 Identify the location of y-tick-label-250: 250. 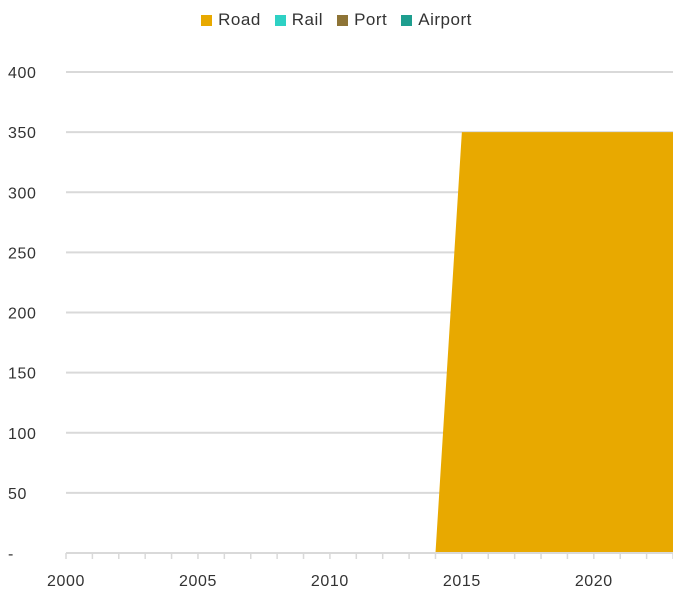
(22, 253).